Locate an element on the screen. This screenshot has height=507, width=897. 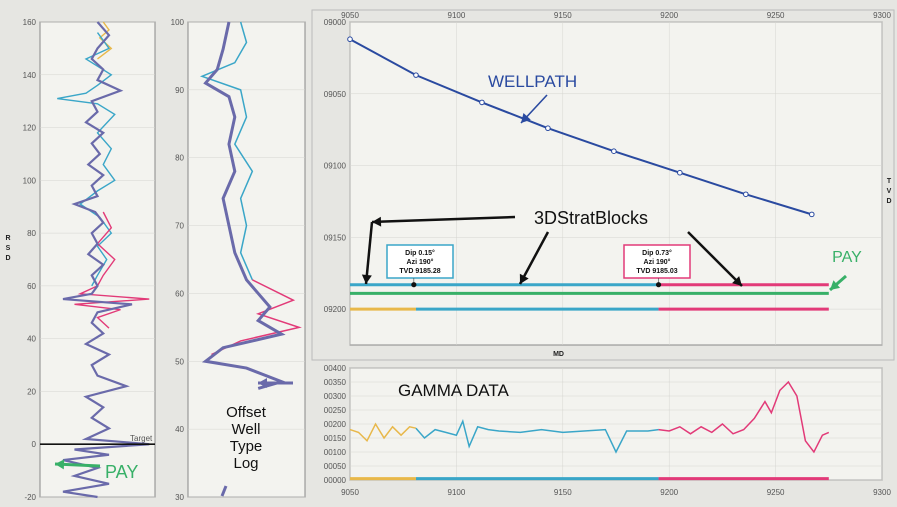
wellpath-x-tick-label: 9150 is located at coordinates (563, 15).